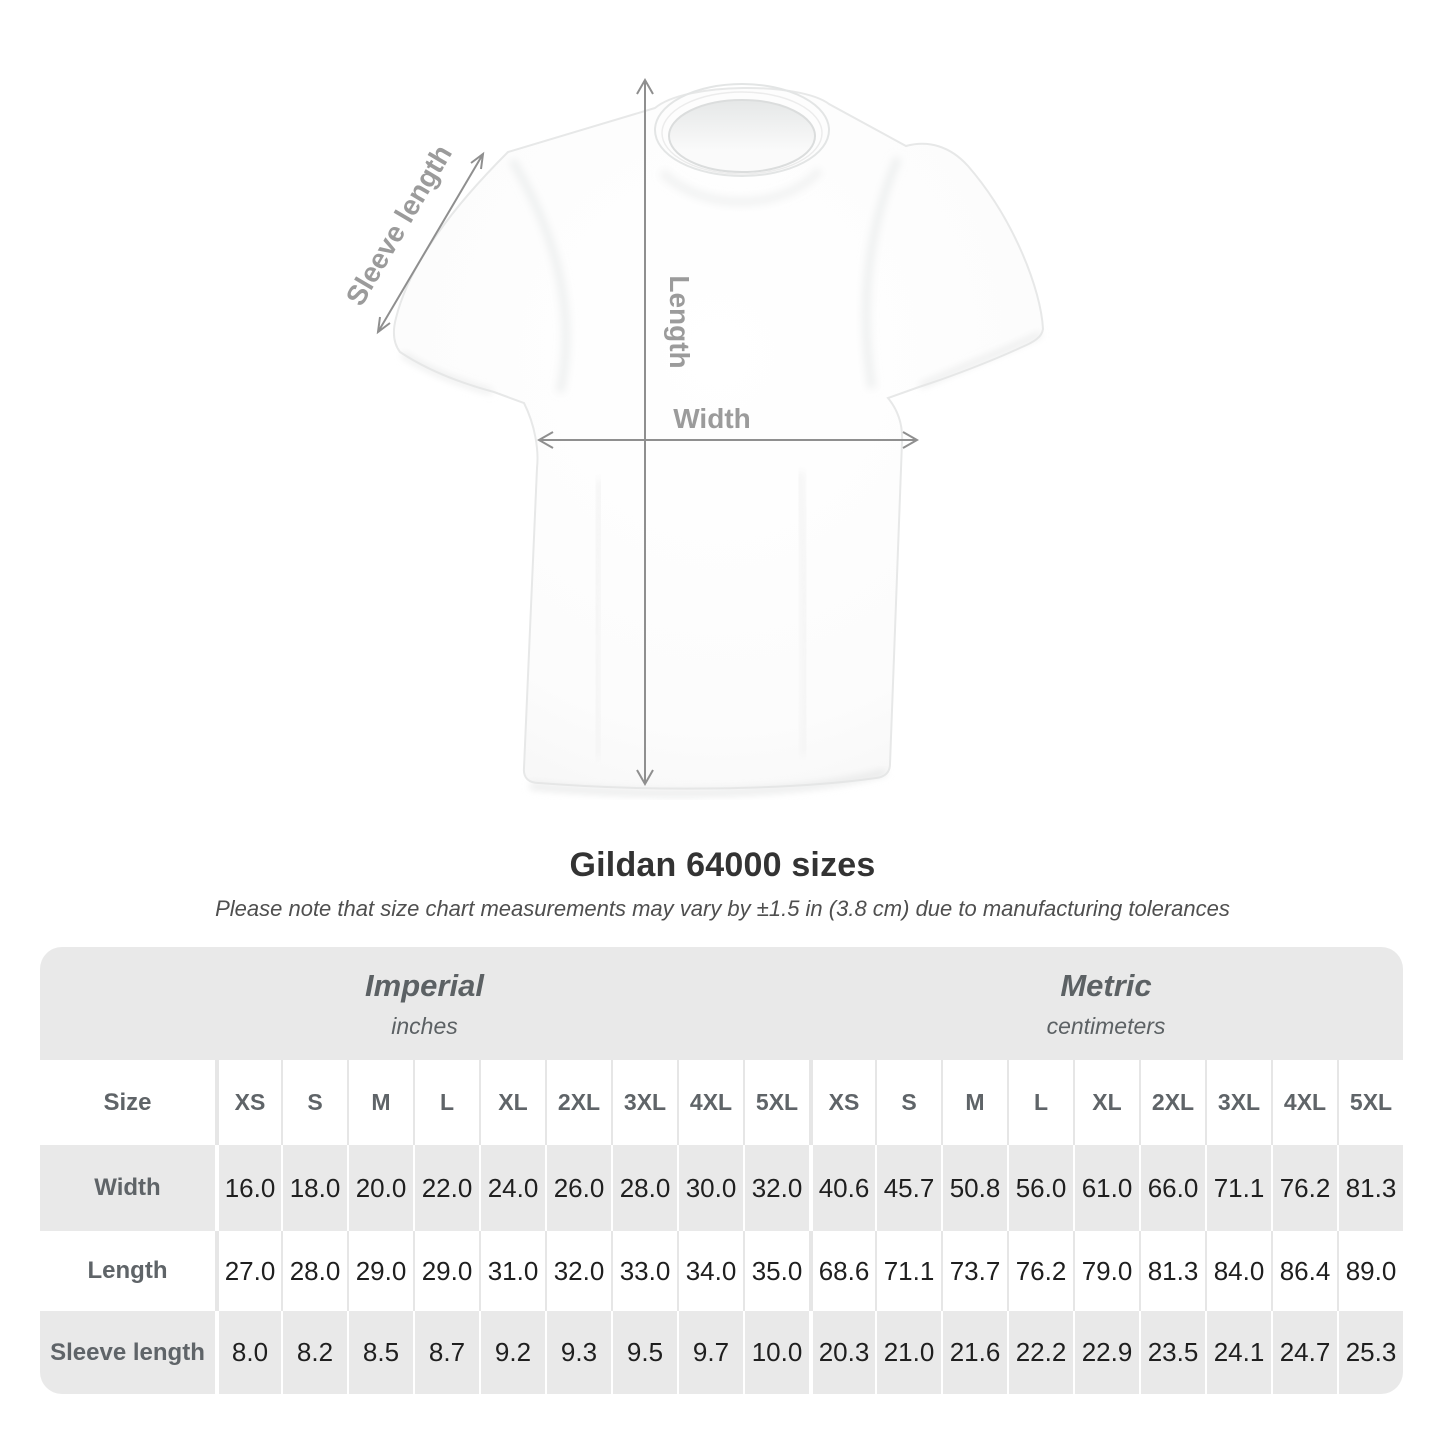 Image resolution: width=1445 pixels, height=1445 pixels. I want to click on width-metric-s: 45.7, so click(908, 1188).